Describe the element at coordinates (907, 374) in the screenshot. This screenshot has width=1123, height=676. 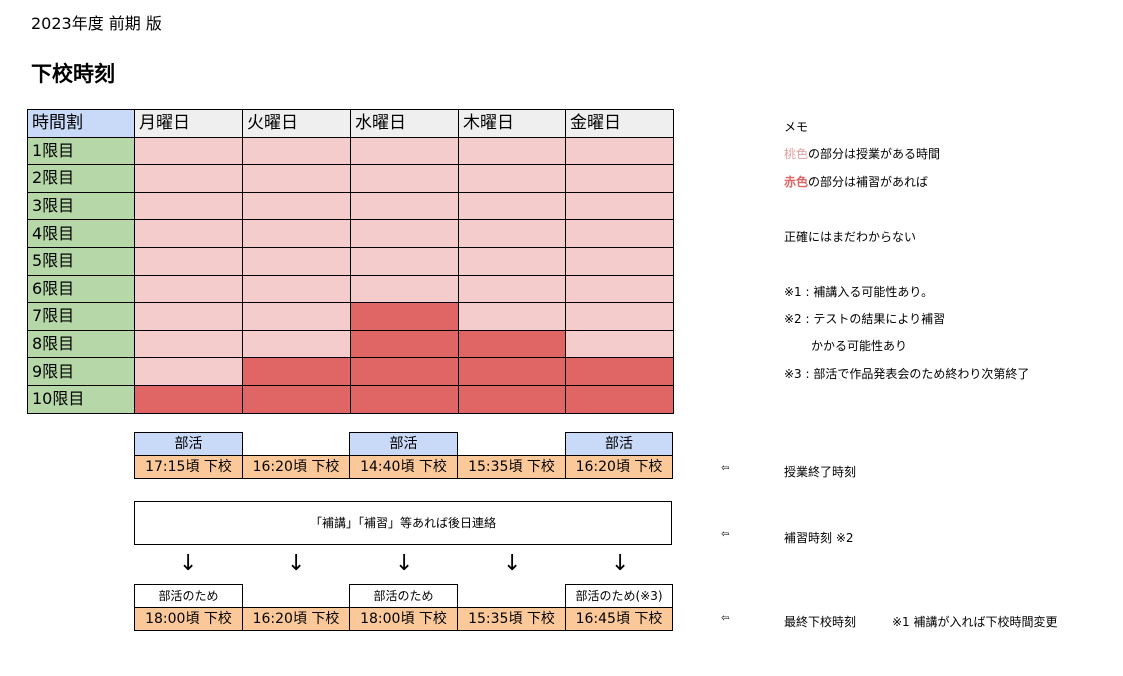
I see `memo-note: ※3 : 部活で作品発表会のため終わり次第終了` at that location.